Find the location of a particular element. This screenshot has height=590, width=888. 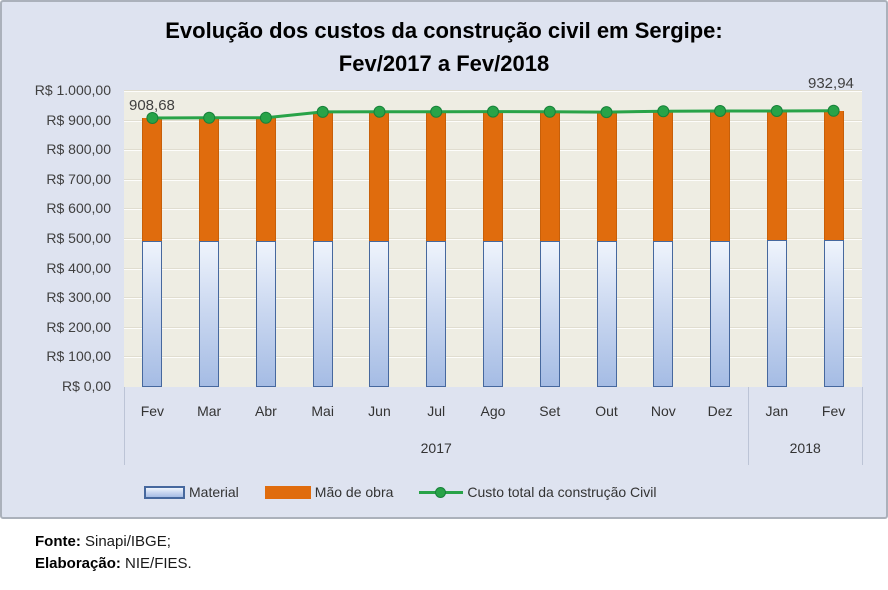

y-axis-tick-label: R$ 900,00 is located at coordinates (78, 119).